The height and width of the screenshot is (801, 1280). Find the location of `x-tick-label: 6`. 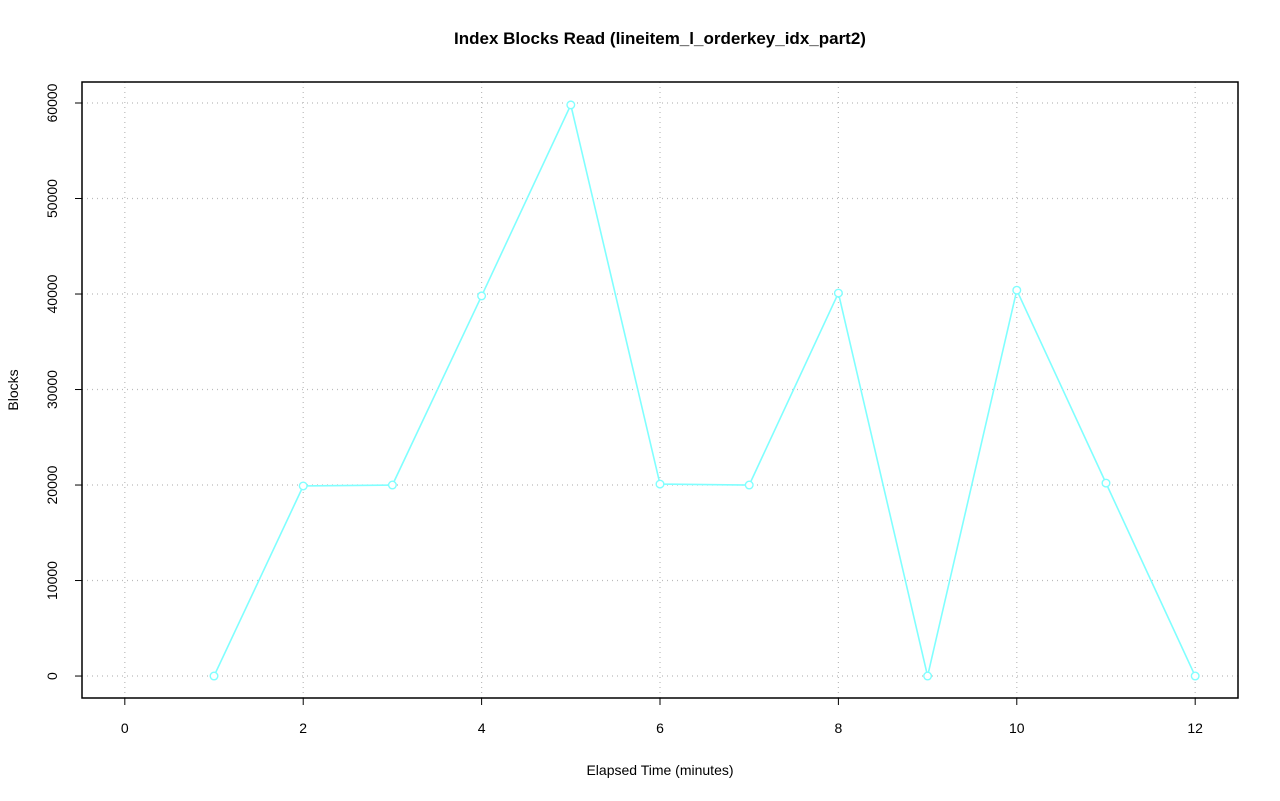

x-tick-label: 6 is located at coordinates (660, 728).